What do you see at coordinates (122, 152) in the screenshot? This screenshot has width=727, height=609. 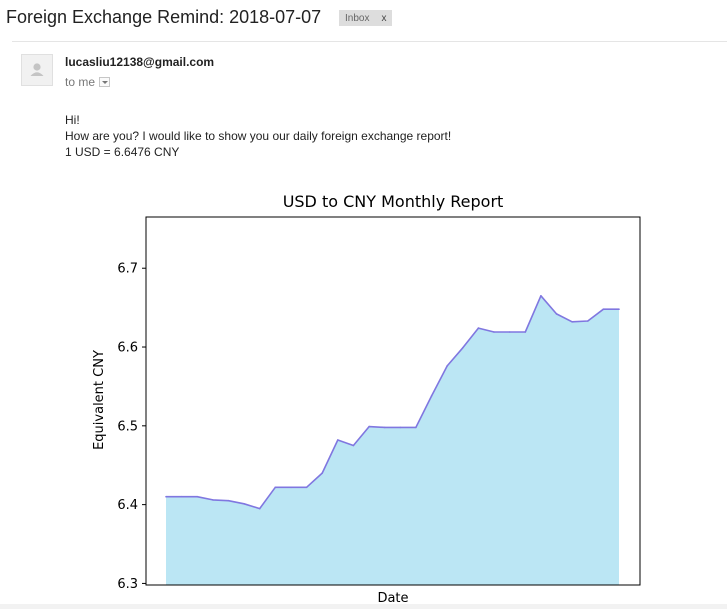 I see `exchange-rate-text: 1 USD = 6.6476 CNY` at bounding box center [122, 152].